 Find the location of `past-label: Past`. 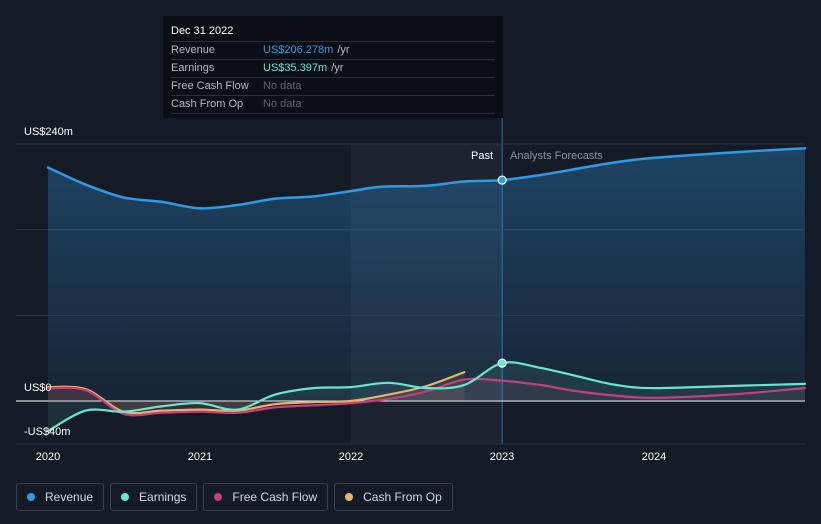

past-label: Past is located at coordinates (482, 156).